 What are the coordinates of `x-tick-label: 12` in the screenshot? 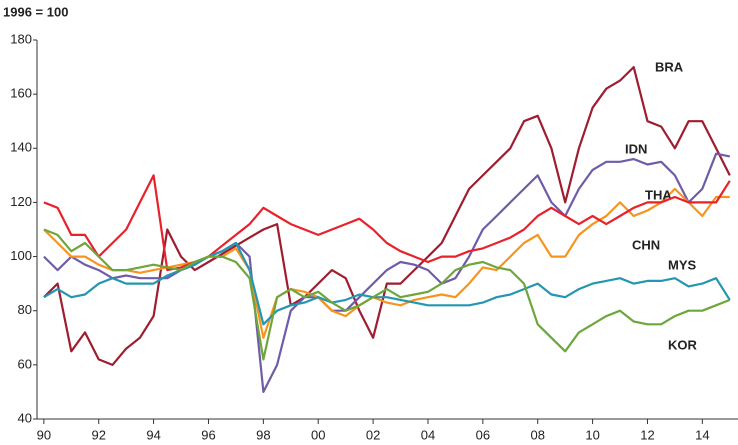 It's located at (647, 434).